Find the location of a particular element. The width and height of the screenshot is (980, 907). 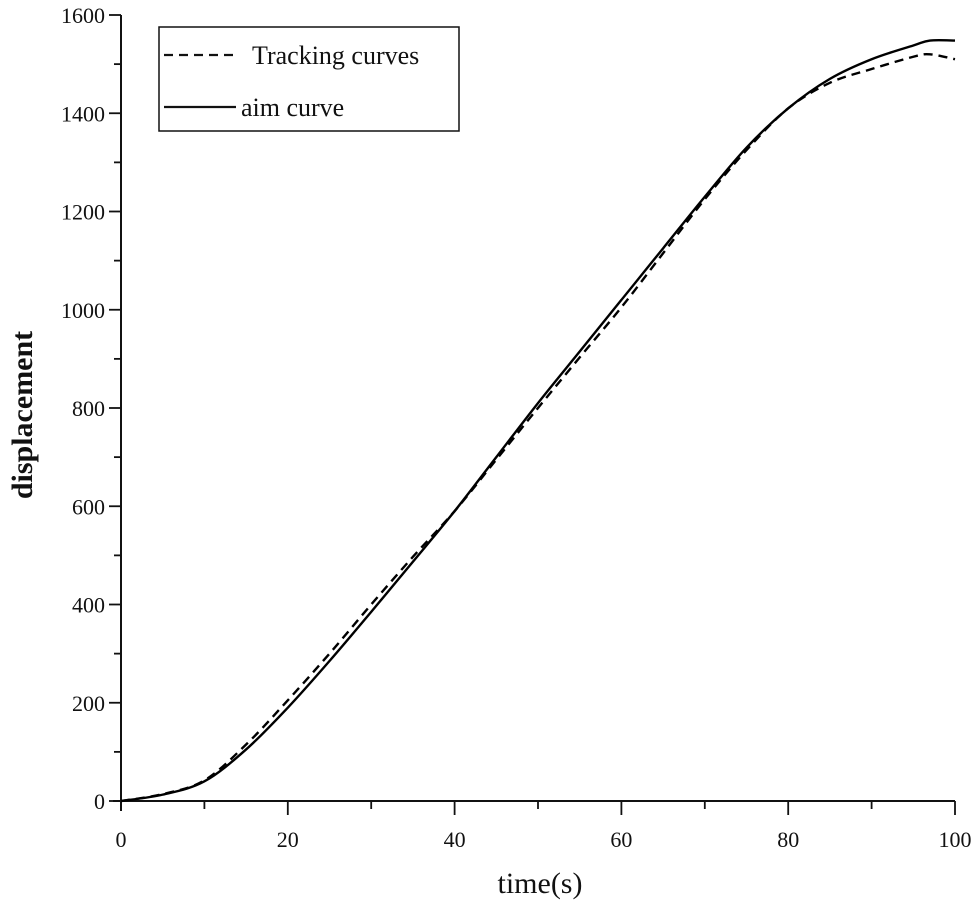

x-axis-title: time(s) is located at coordinates (540, 883).